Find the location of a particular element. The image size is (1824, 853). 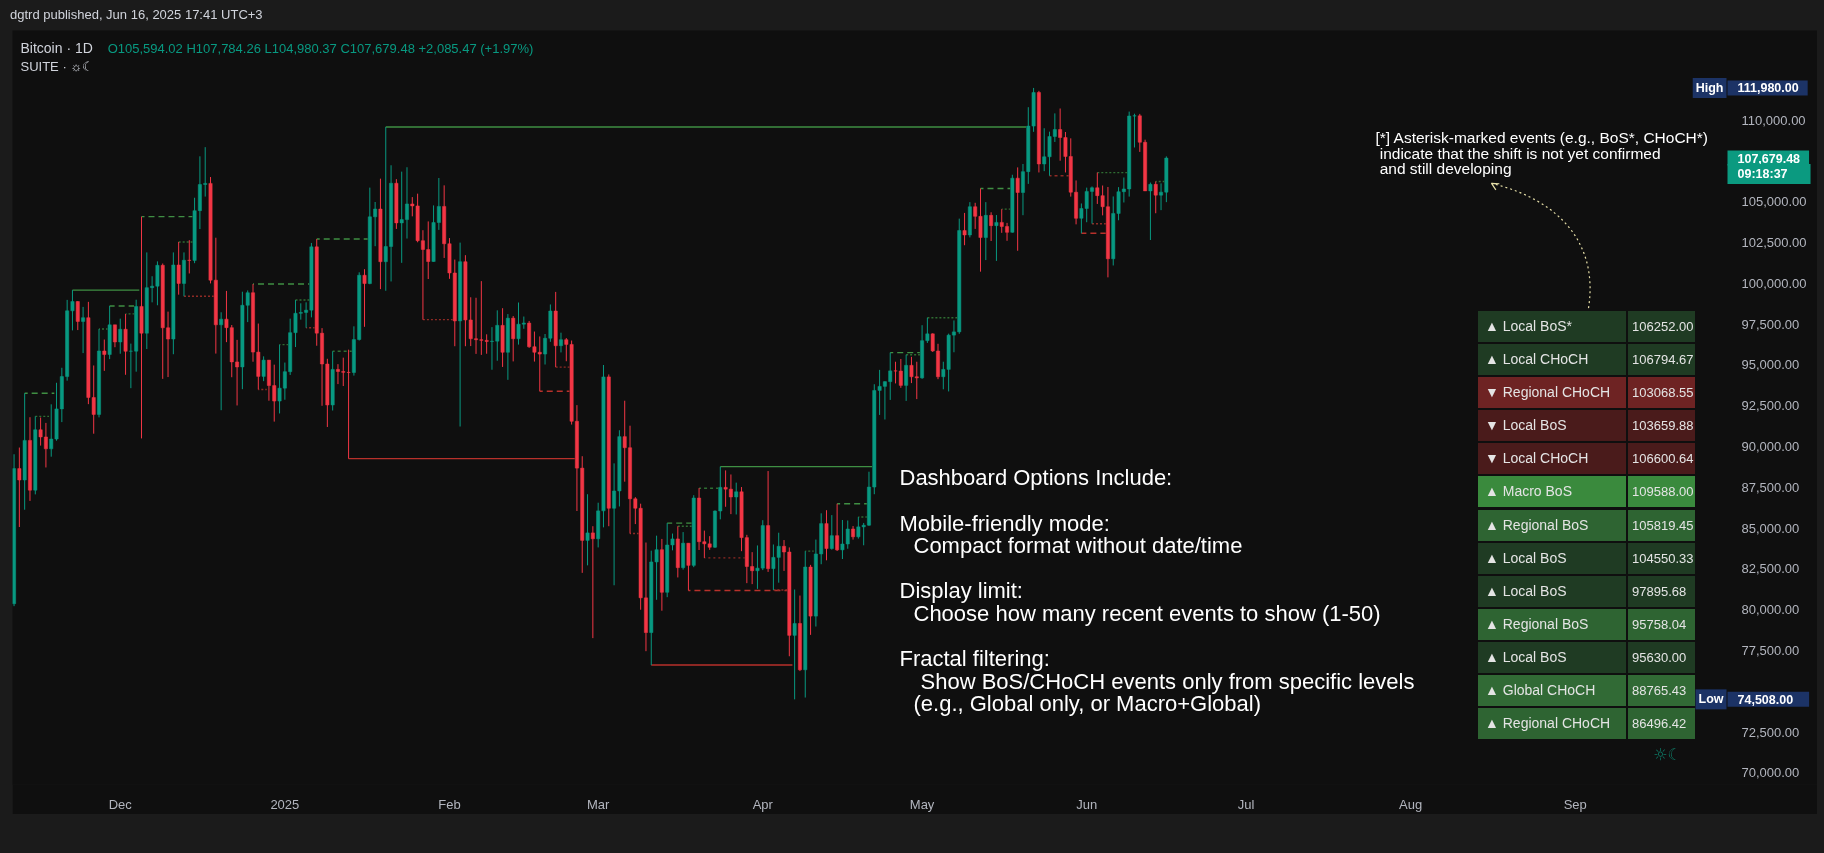

x-tick-label: Aug is located at coordinates (1411, 804).